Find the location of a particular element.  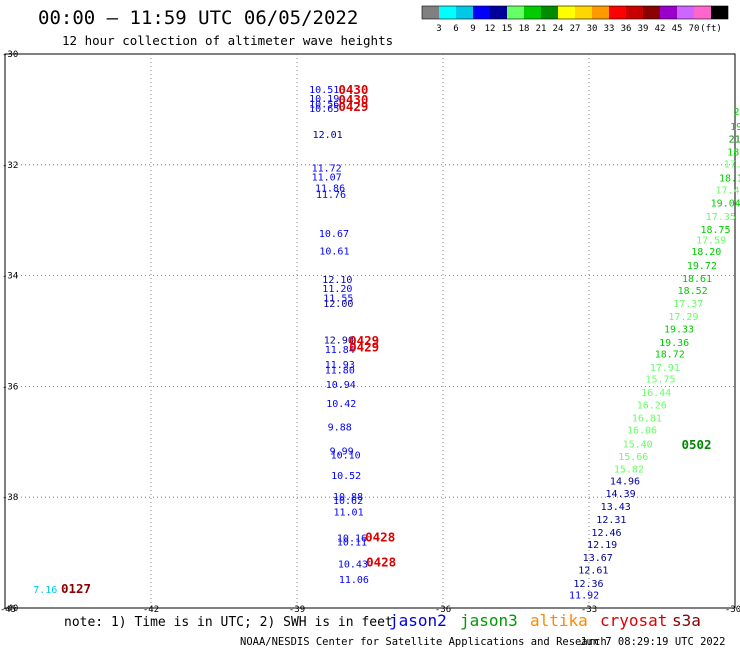

scale-label: 33 is located at coordinates (609, 29).